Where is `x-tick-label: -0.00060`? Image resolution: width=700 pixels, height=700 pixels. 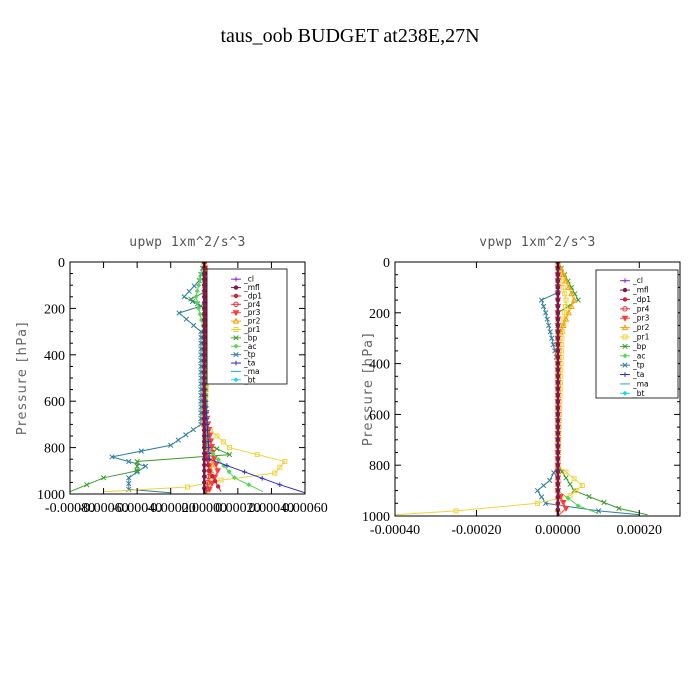
x-tick-label: -0.00060 is located at coordinates (103, 508).